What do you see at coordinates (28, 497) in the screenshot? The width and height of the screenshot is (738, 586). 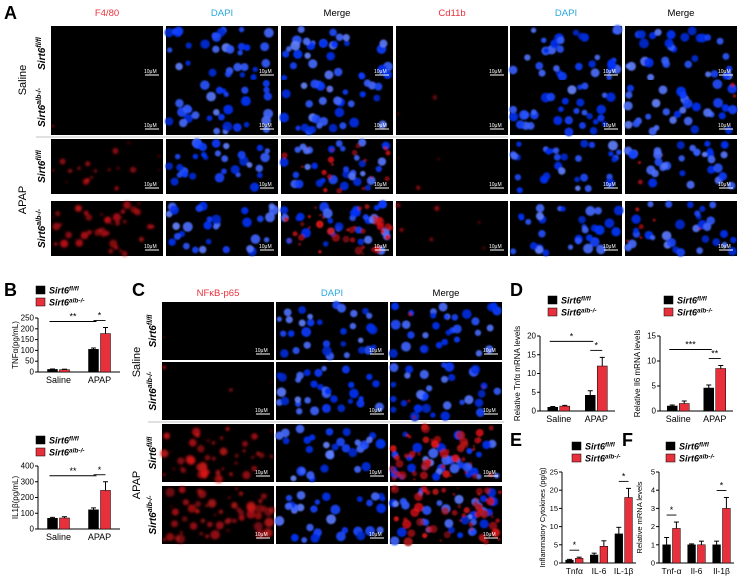 I see `y-tick-label: 200` at bounding box center [28, 497].